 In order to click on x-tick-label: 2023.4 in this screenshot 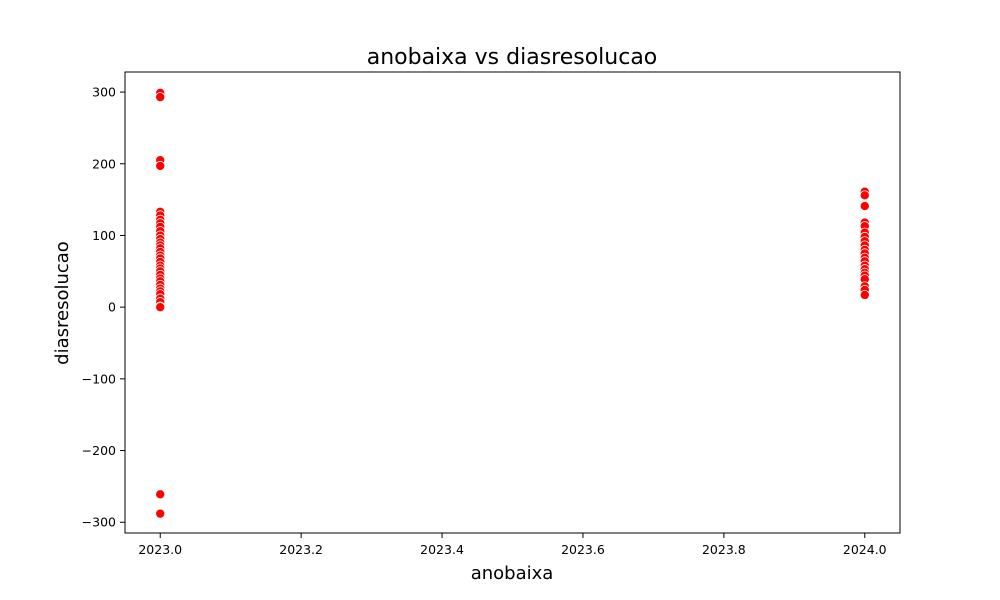, I will do `click(442, 549)`.